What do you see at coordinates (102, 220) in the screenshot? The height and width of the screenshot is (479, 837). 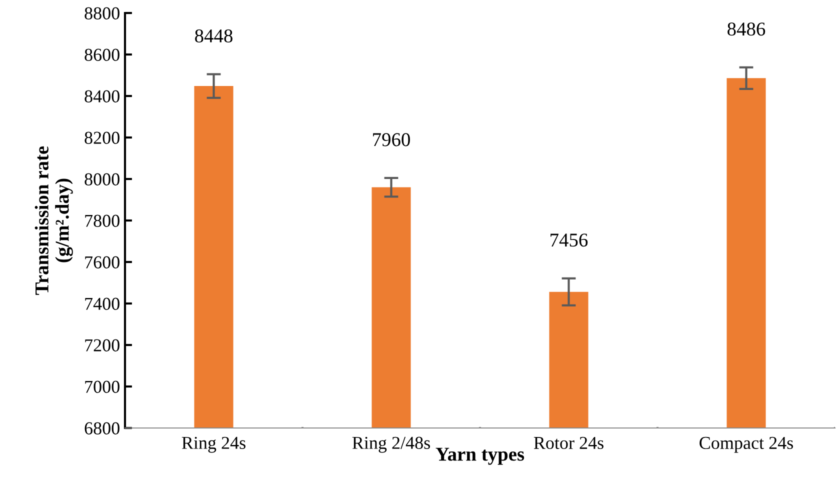 I see `y-tick-label: 7800` at bounding box center [102, 220].